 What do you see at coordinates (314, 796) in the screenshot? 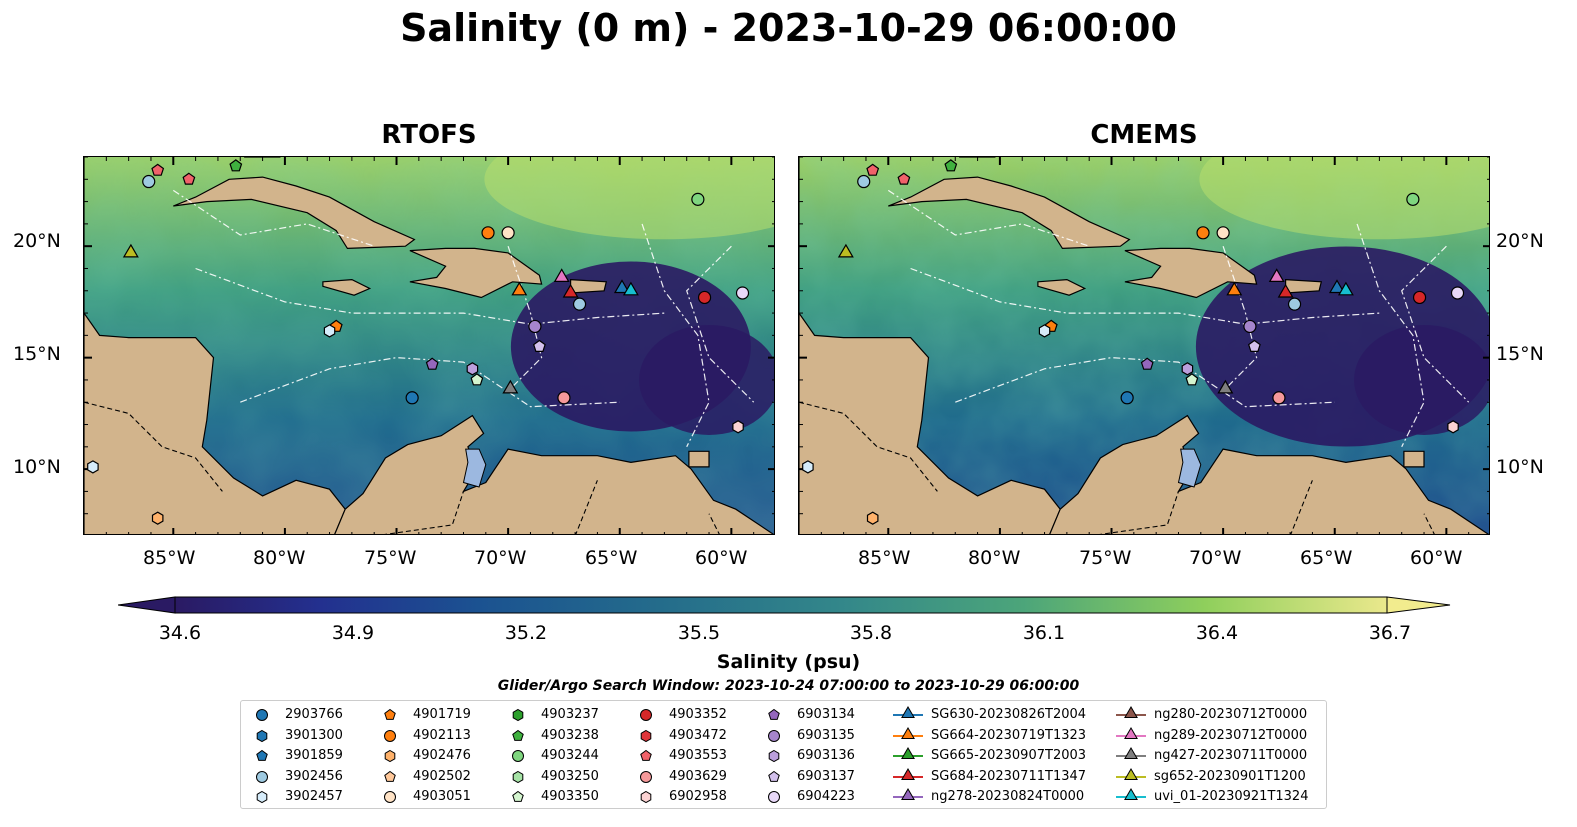
I see `legend-label: 3902457` at bounding box center [314, 796].